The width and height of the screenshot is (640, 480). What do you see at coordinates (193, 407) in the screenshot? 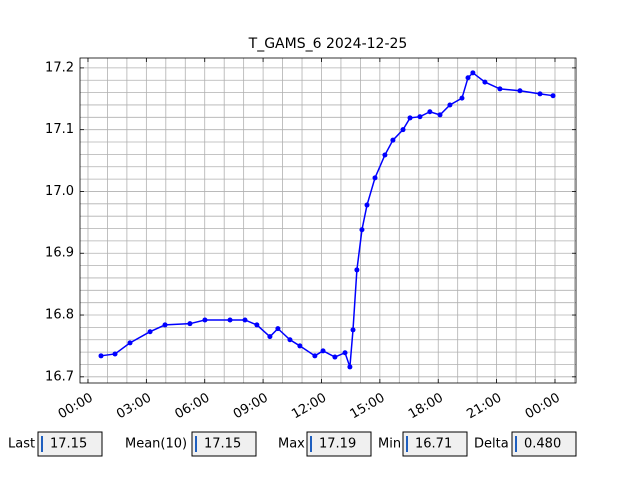
I see `x-tick-label: 06:00` at bounding box center [193, 407].